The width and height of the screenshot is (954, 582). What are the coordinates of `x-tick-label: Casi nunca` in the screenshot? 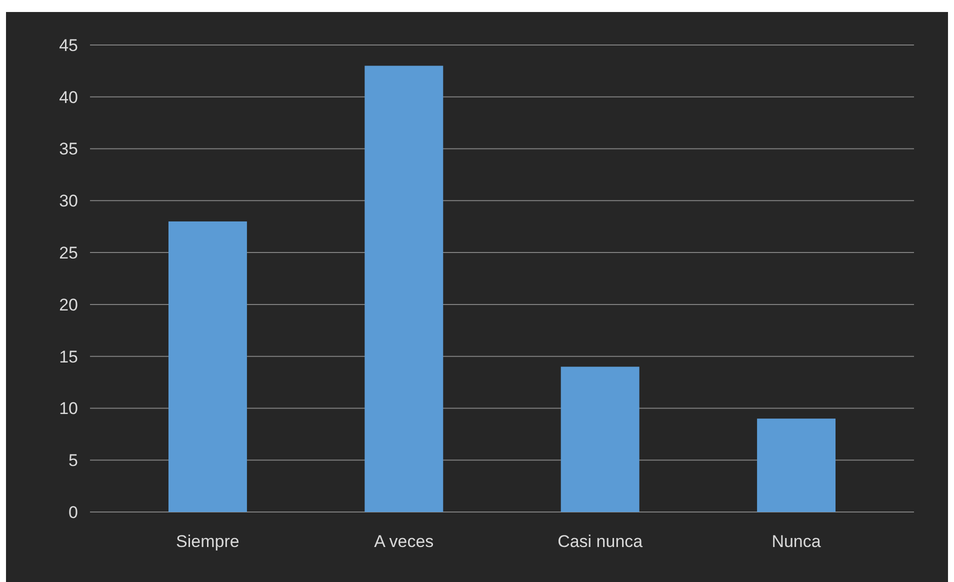 It's located at (601, 541).